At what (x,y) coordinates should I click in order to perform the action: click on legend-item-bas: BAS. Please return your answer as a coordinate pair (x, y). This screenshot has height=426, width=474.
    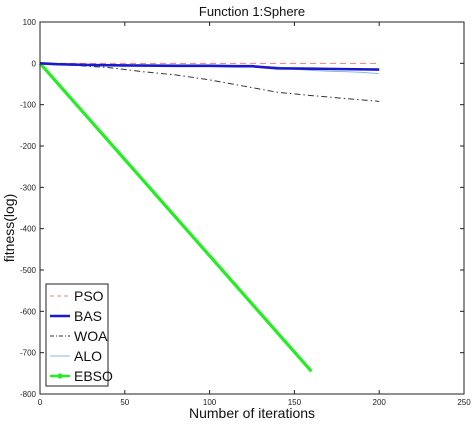
    Looking at the image, I should click on (76, 316).